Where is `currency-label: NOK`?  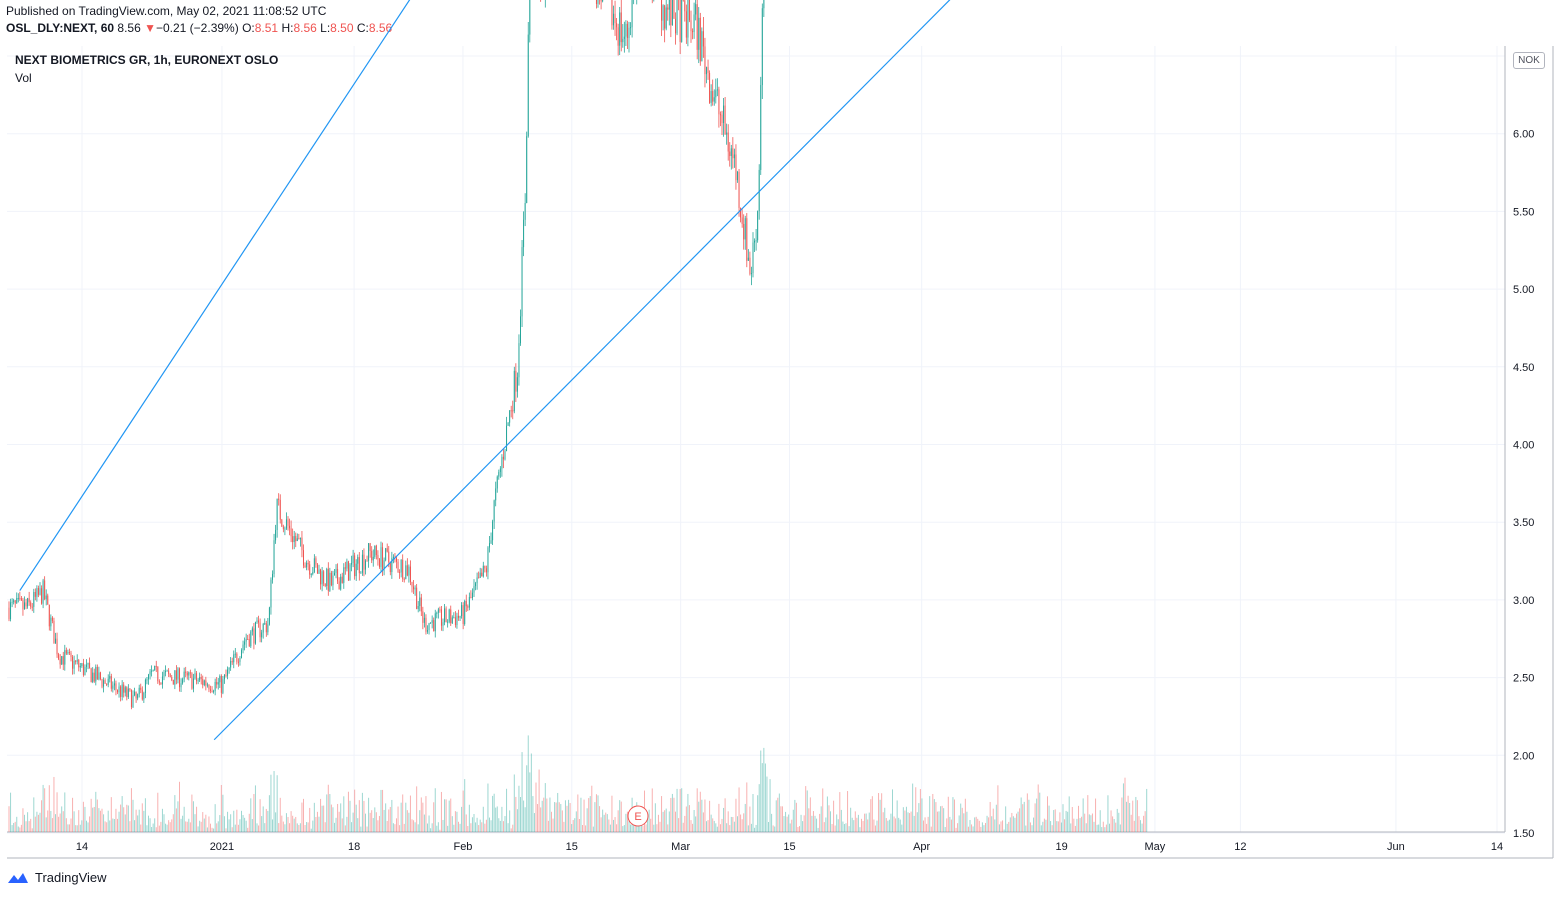 currency-label: NOK is located at coordinates (1529, 60).